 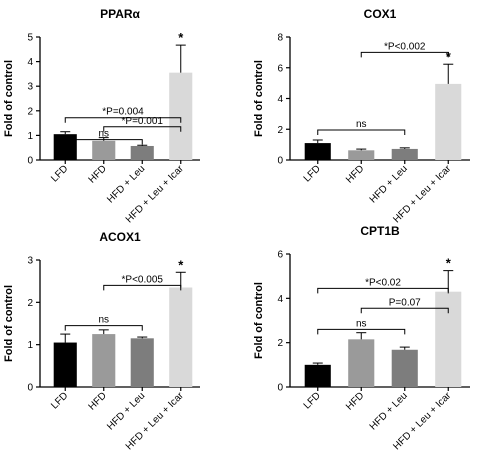 I want to click on chart-title: CPT1B, so click(x=380, y=231).